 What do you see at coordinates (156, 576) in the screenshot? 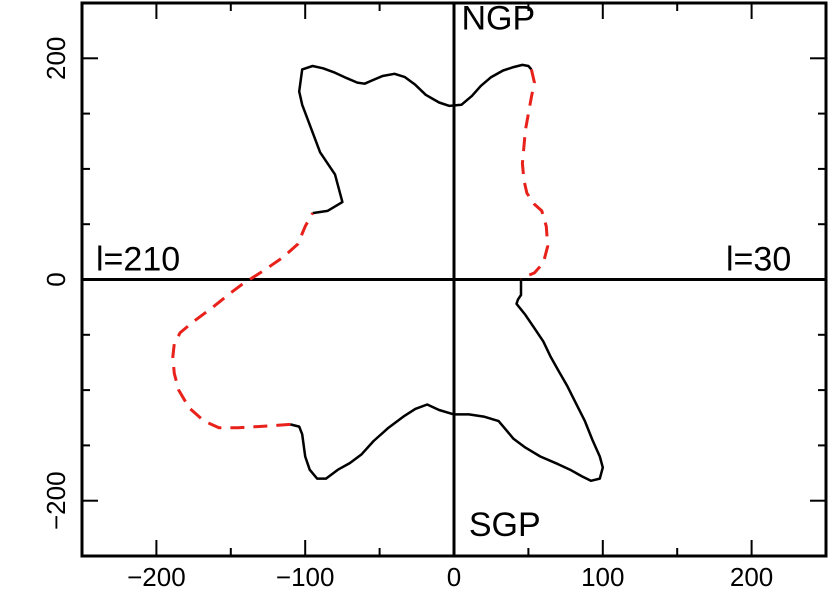
I see `x-tick-label: −200` at bounding box center [156, 576].